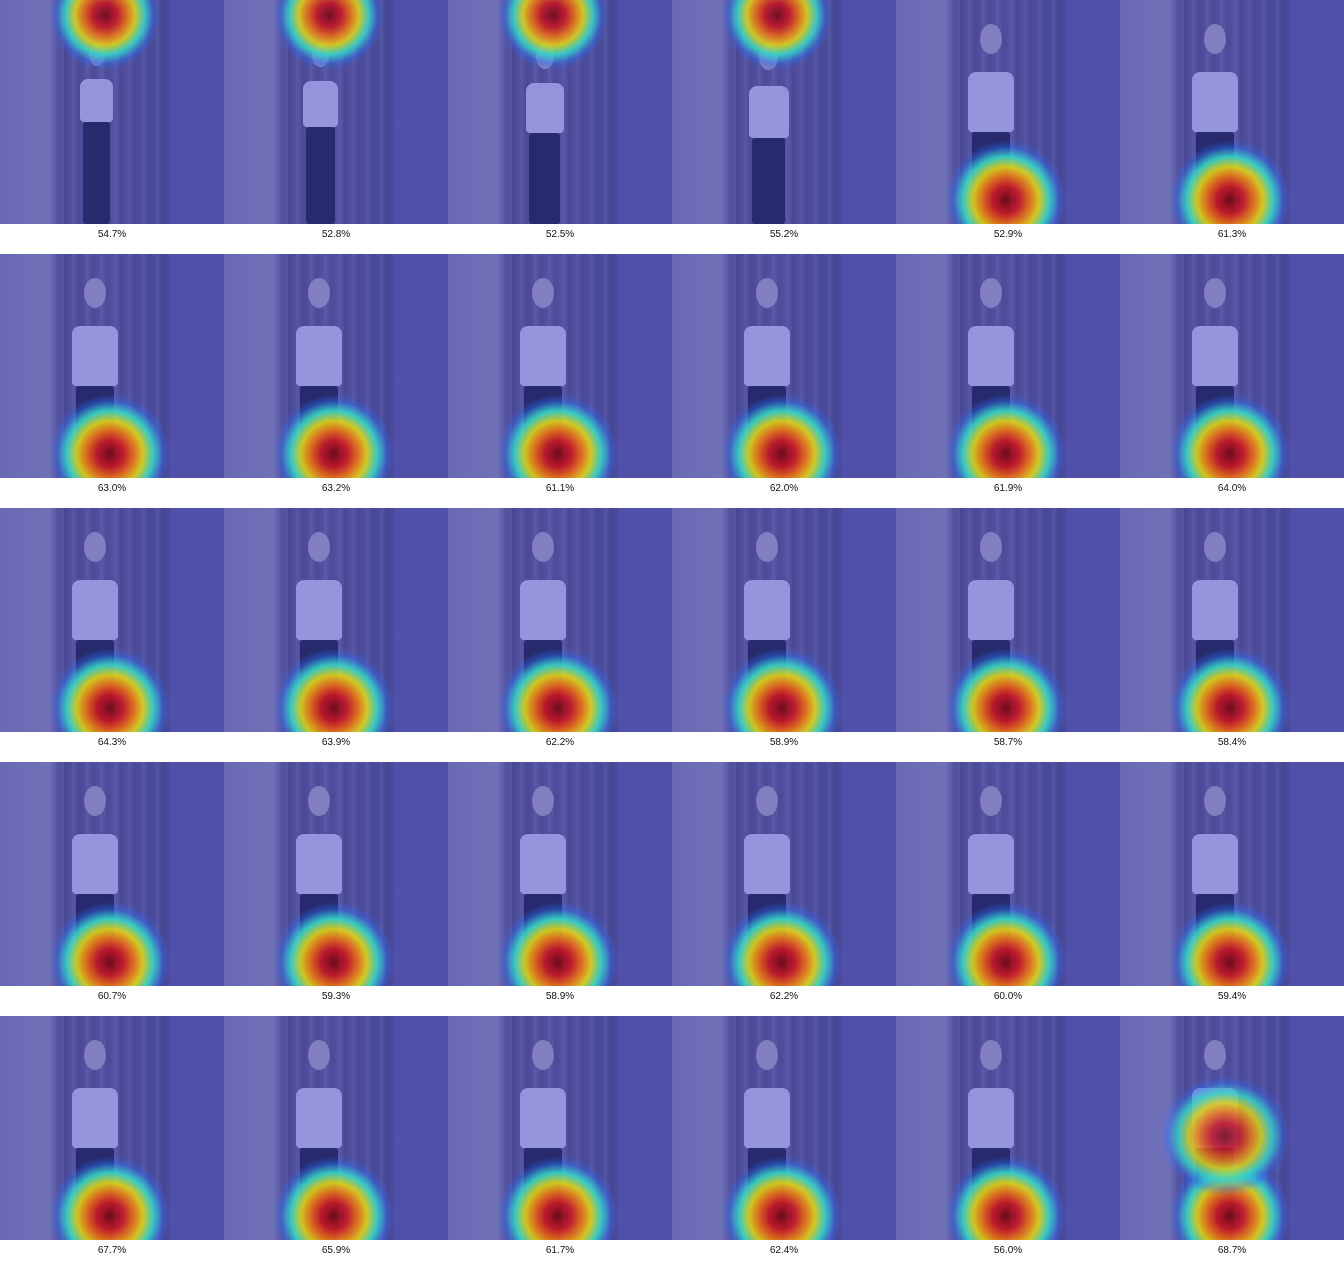 The image size is (1344, 1270). Describe the element at coordinates (112, 234) in the screenshot. I see `frame-score-label: 54.7%` at that location.